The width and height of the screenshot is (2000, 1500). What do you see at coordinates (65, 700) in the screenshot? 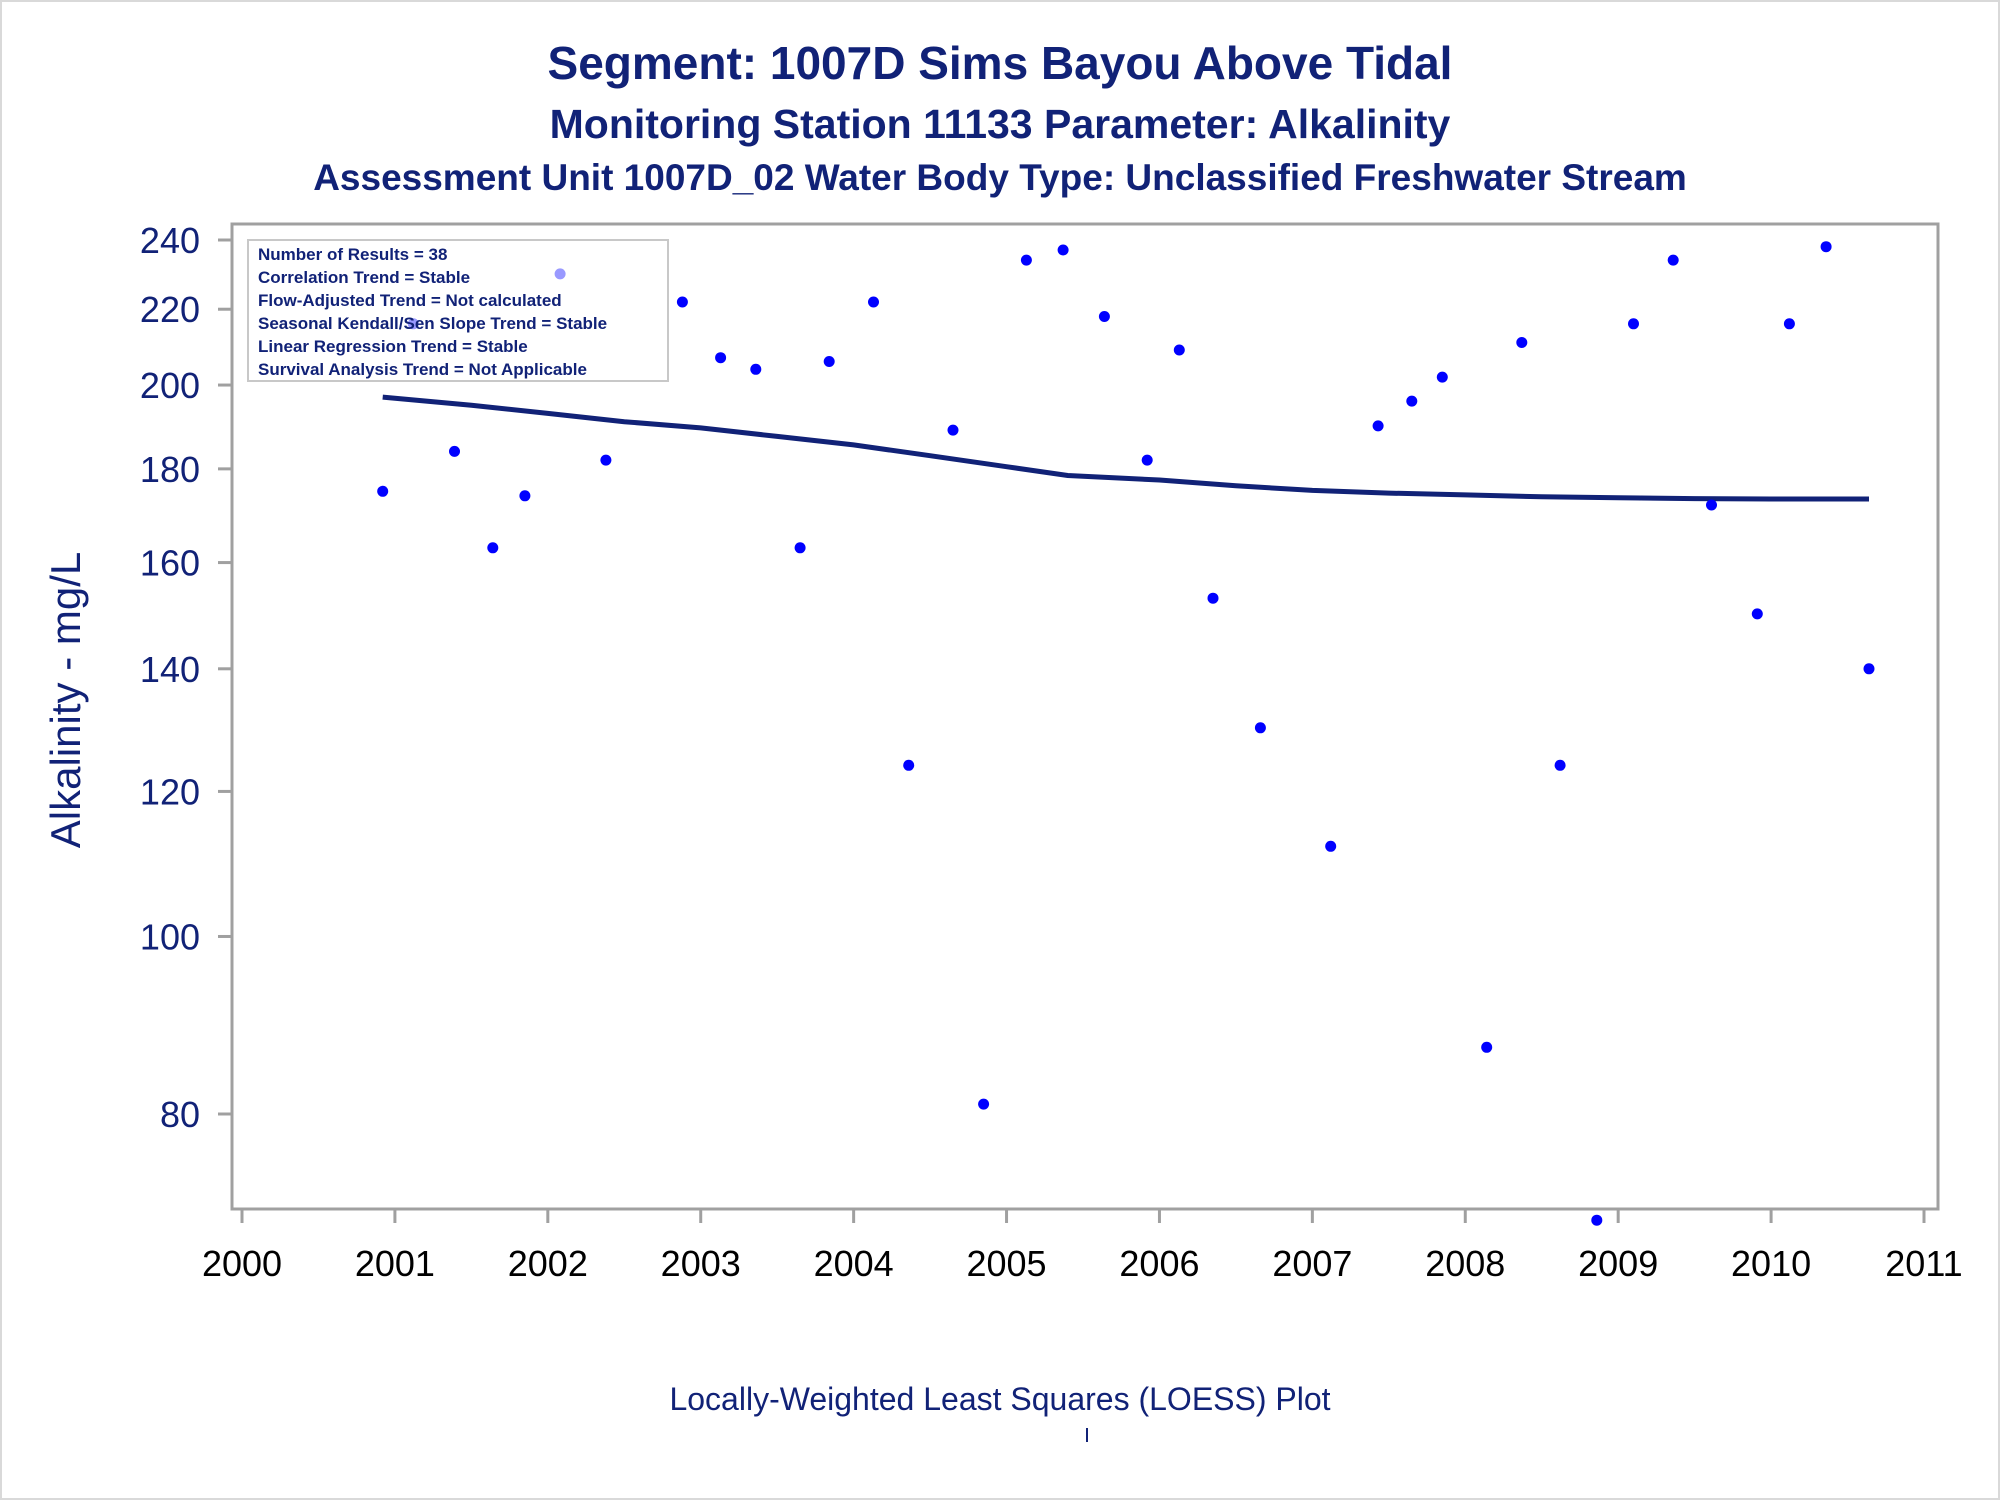
I see `y-axis-label: Alkalinity - mg/L` at bounding box center [65, 700].